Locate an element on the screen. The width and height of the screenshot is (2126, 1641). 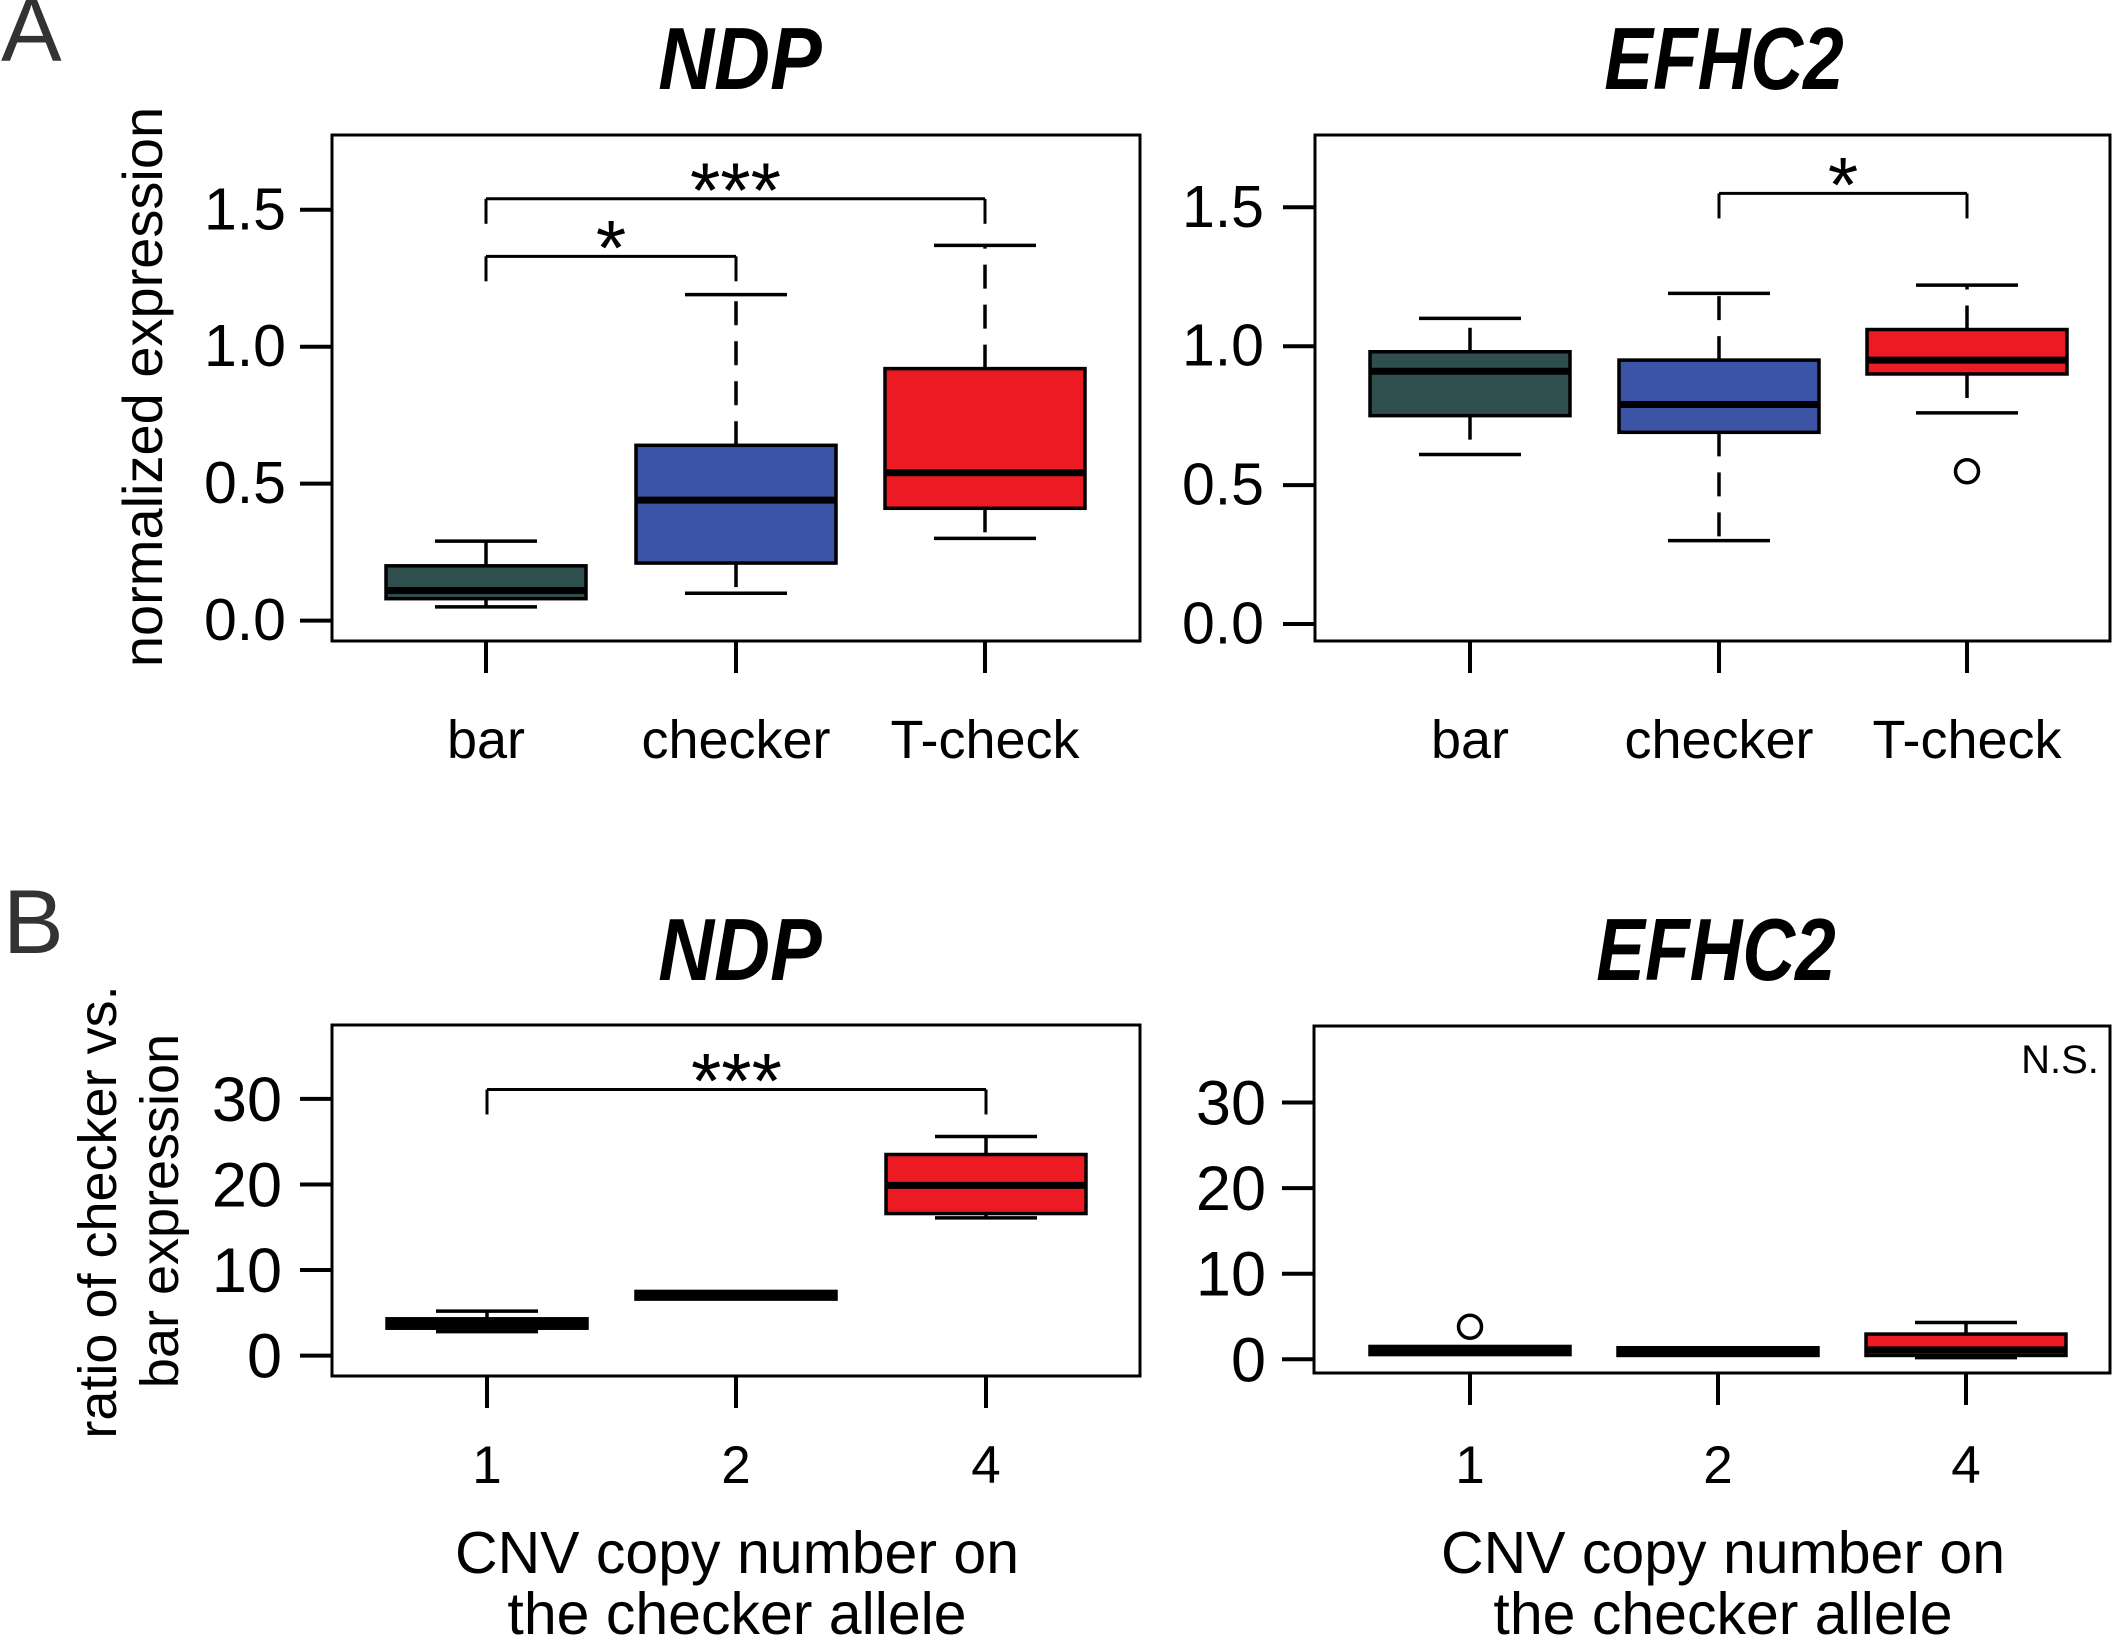
chart-title-b-efhc2: EFHC2 is located at coordinates (1715, 951).